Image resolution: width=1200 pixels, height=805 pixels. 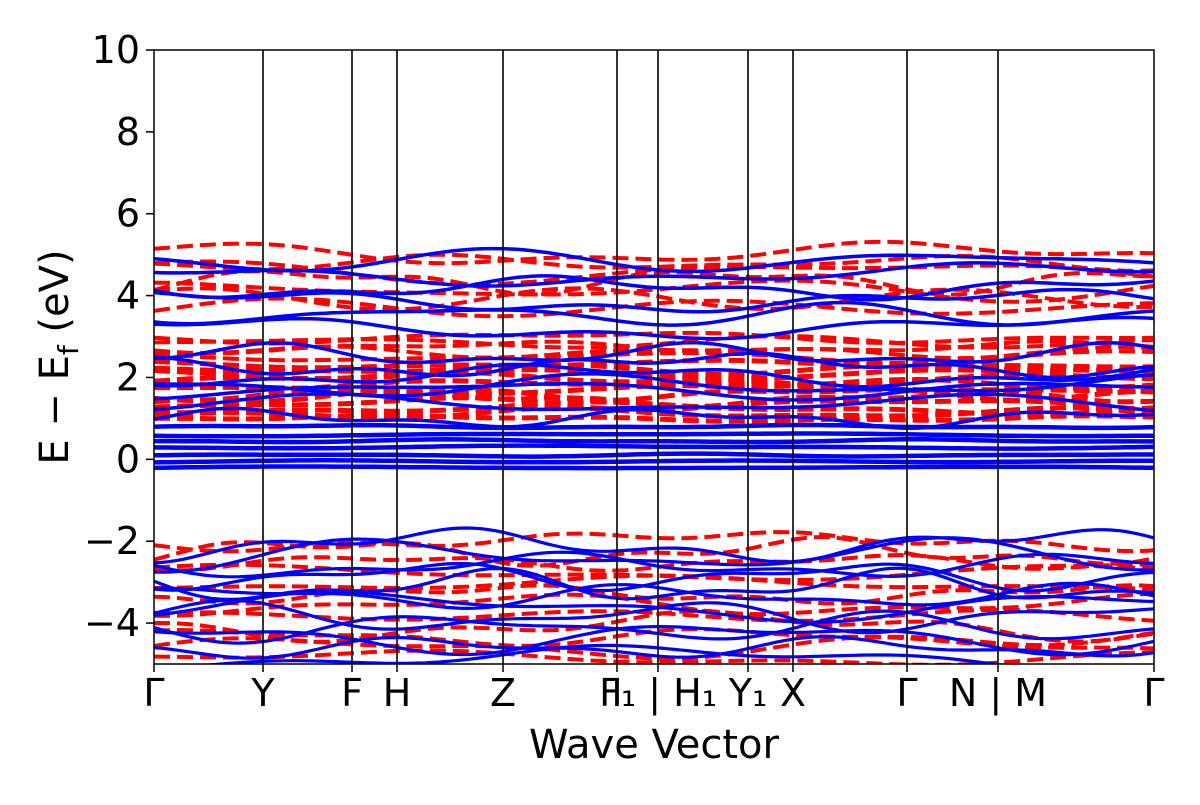 What do you see at coordinates (128, 377) in the screenshot?
I see `y-tick-label: 2` at bounding box center [128, 377].